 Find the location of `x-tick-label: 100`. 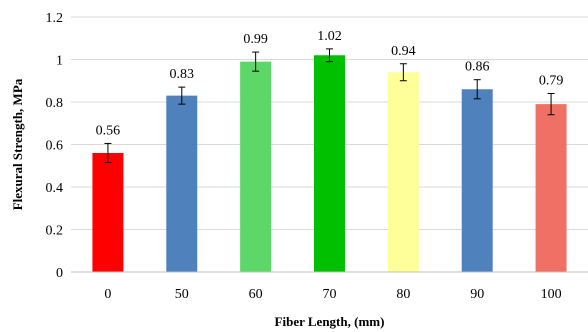

x-tick-label: 100 is located at coordinates (551, 294).